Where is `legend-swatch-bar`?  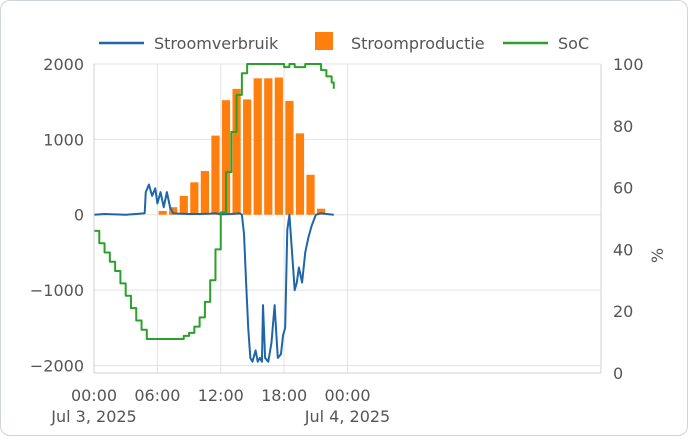 legend-swatch-bar is located at coordinates (324, 41).